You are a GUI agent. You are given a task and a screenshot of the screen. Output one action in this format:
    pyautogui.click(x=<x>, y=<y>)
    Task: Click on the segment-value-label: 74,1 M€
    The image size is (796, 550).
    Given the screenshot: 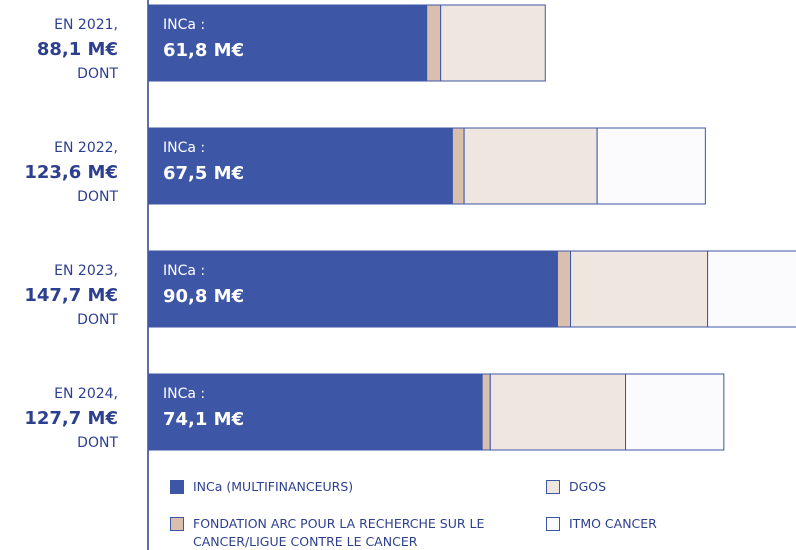 What is the action you would take?
    pyautogui.click(x=203, y=419)
    